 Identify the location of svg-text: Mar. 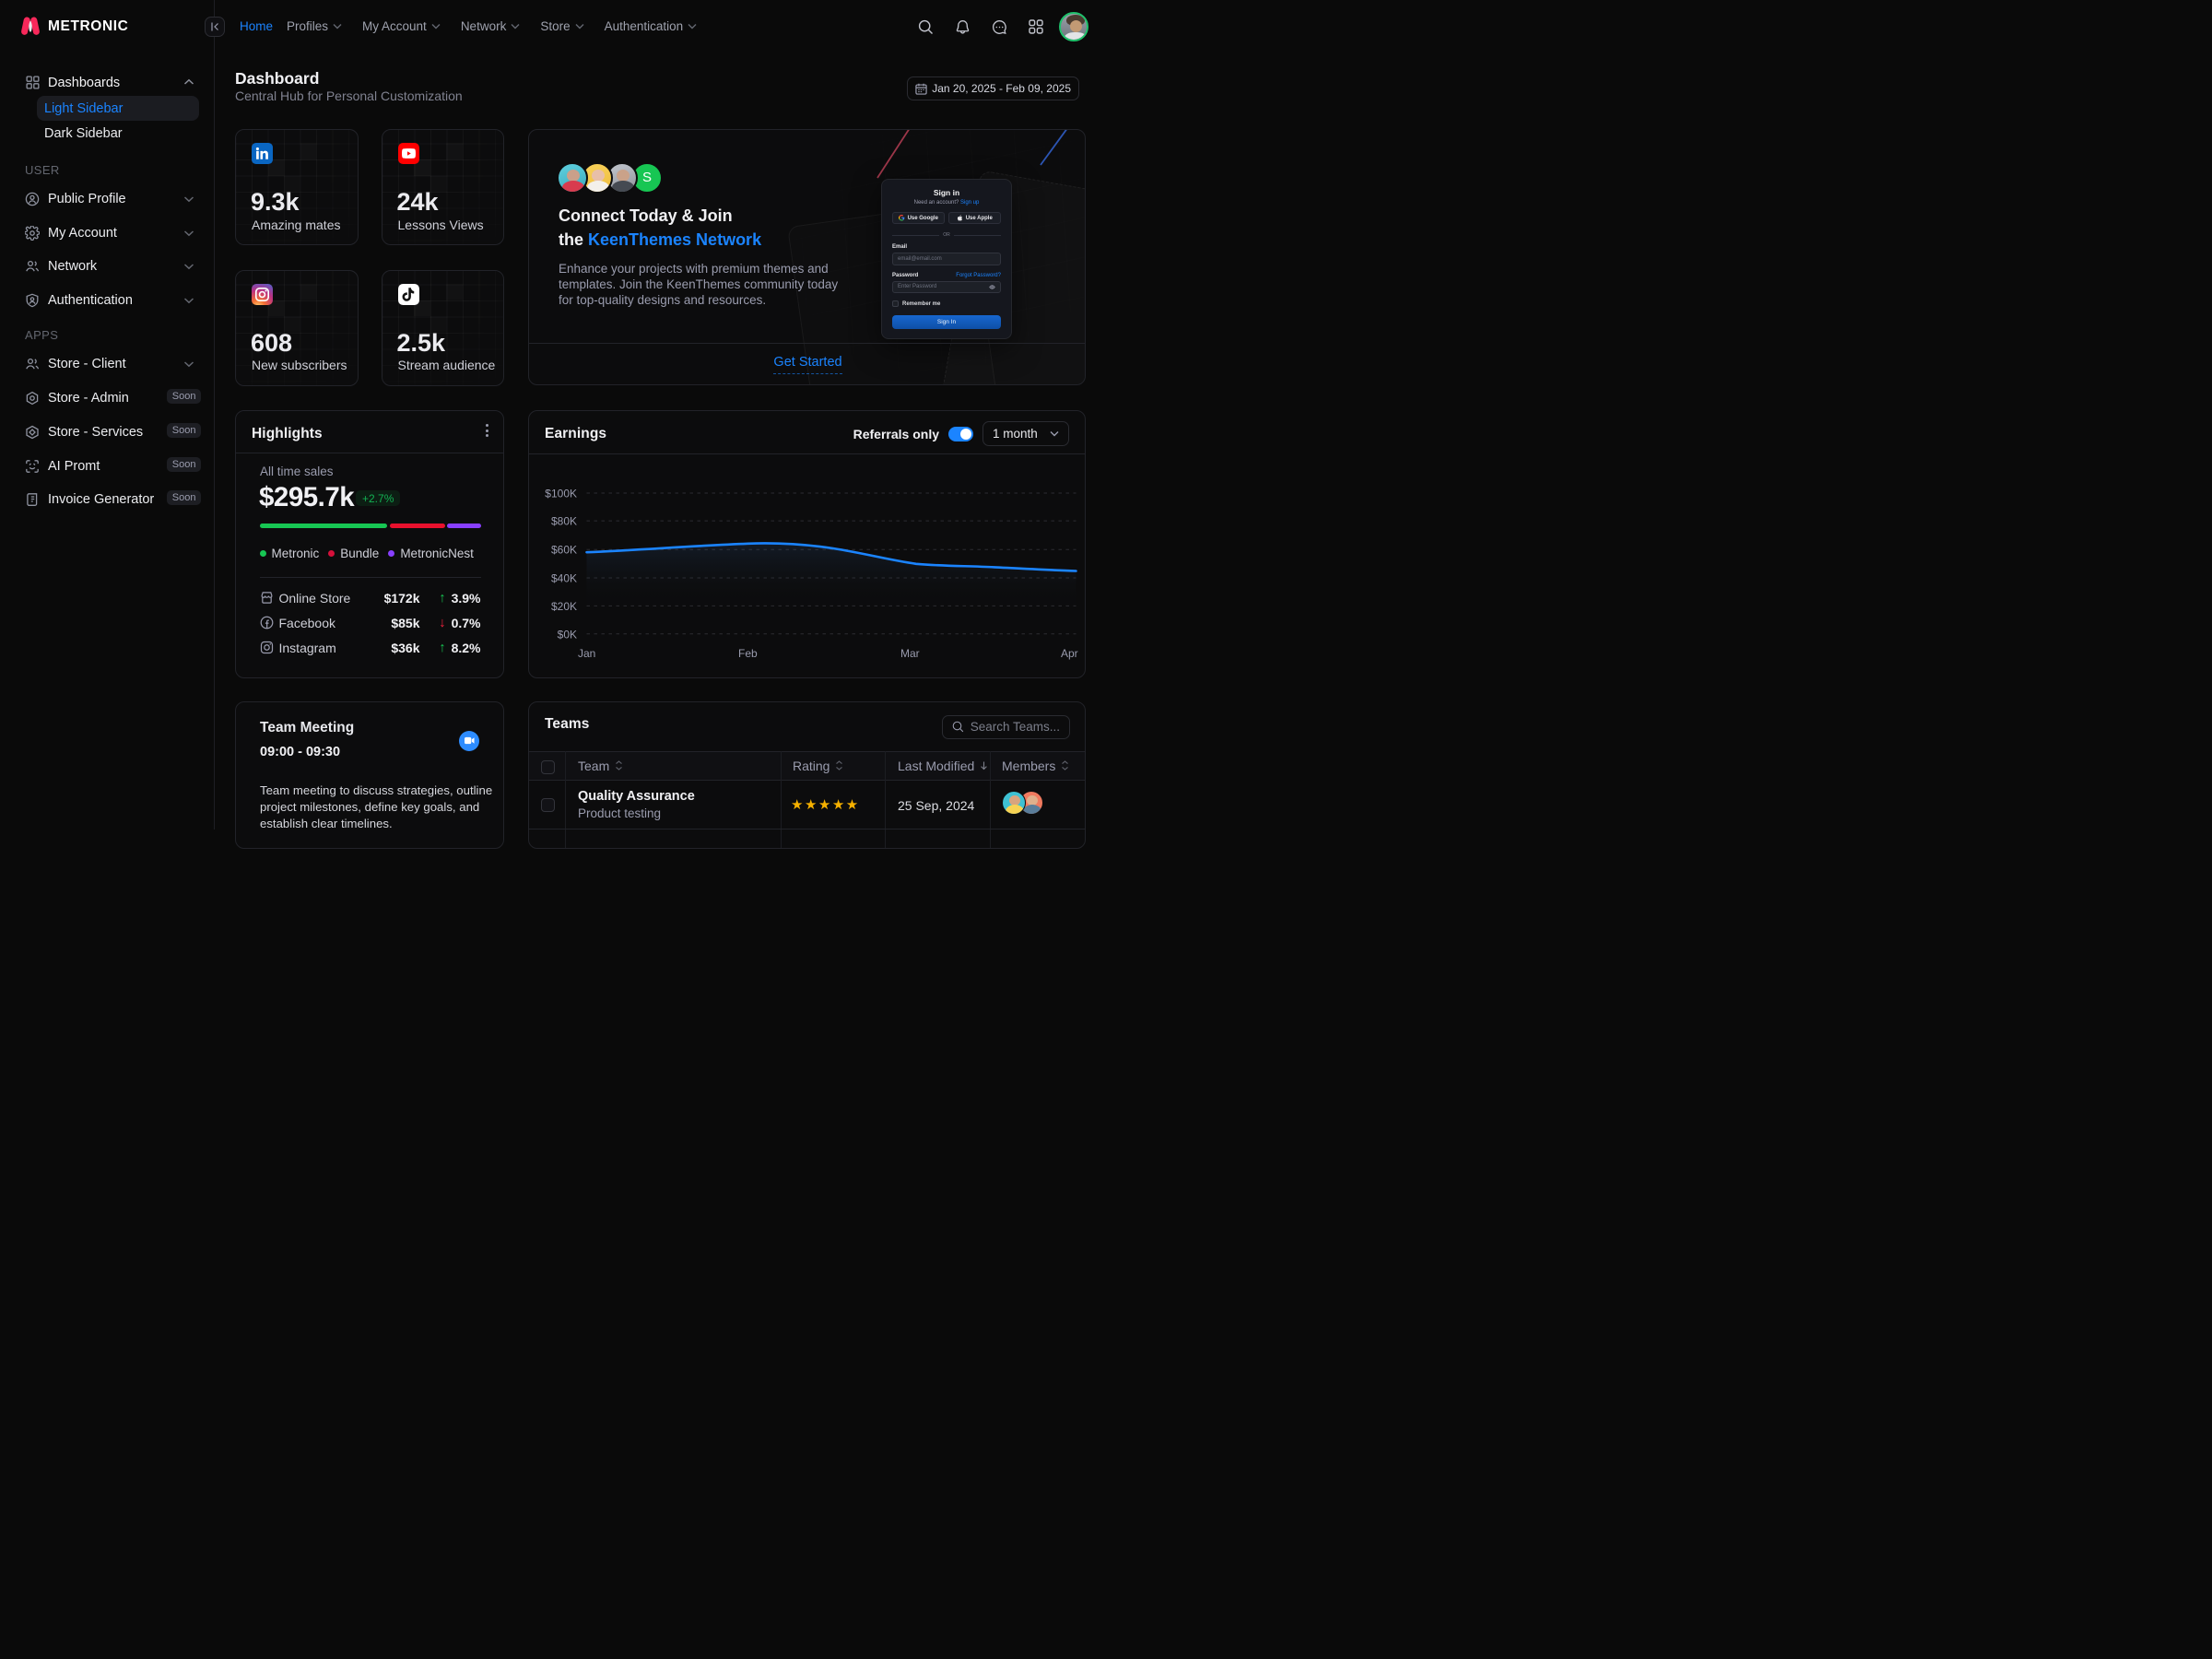
(910, 653).